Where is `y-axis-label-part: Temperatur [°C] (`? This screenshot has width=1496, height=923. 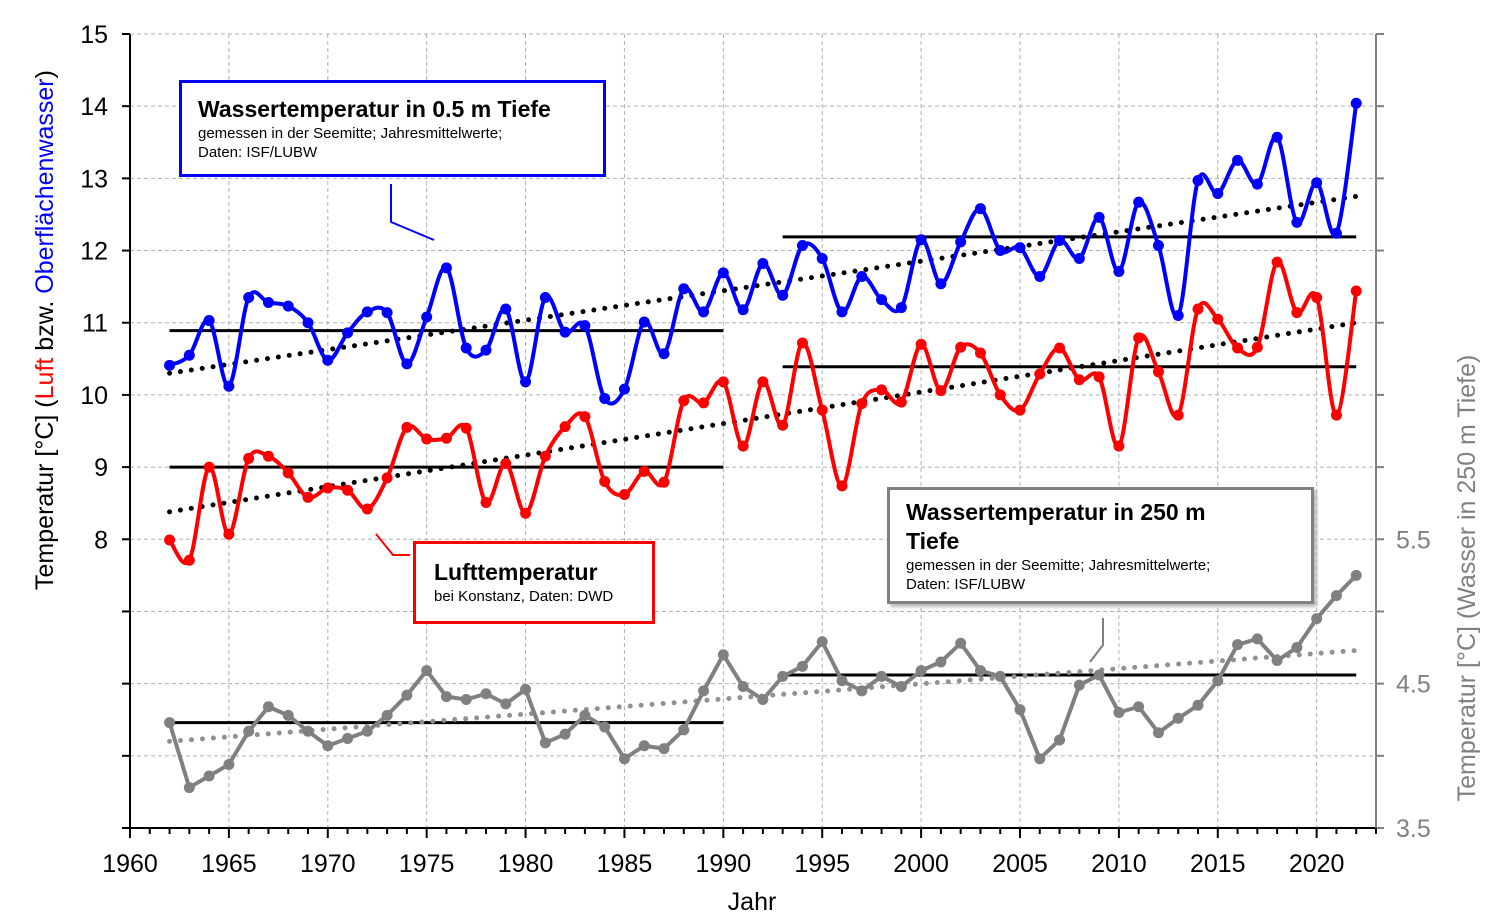 y-axis-label-part: Temperatur [°C] ( is located at coordinates (45, 494).